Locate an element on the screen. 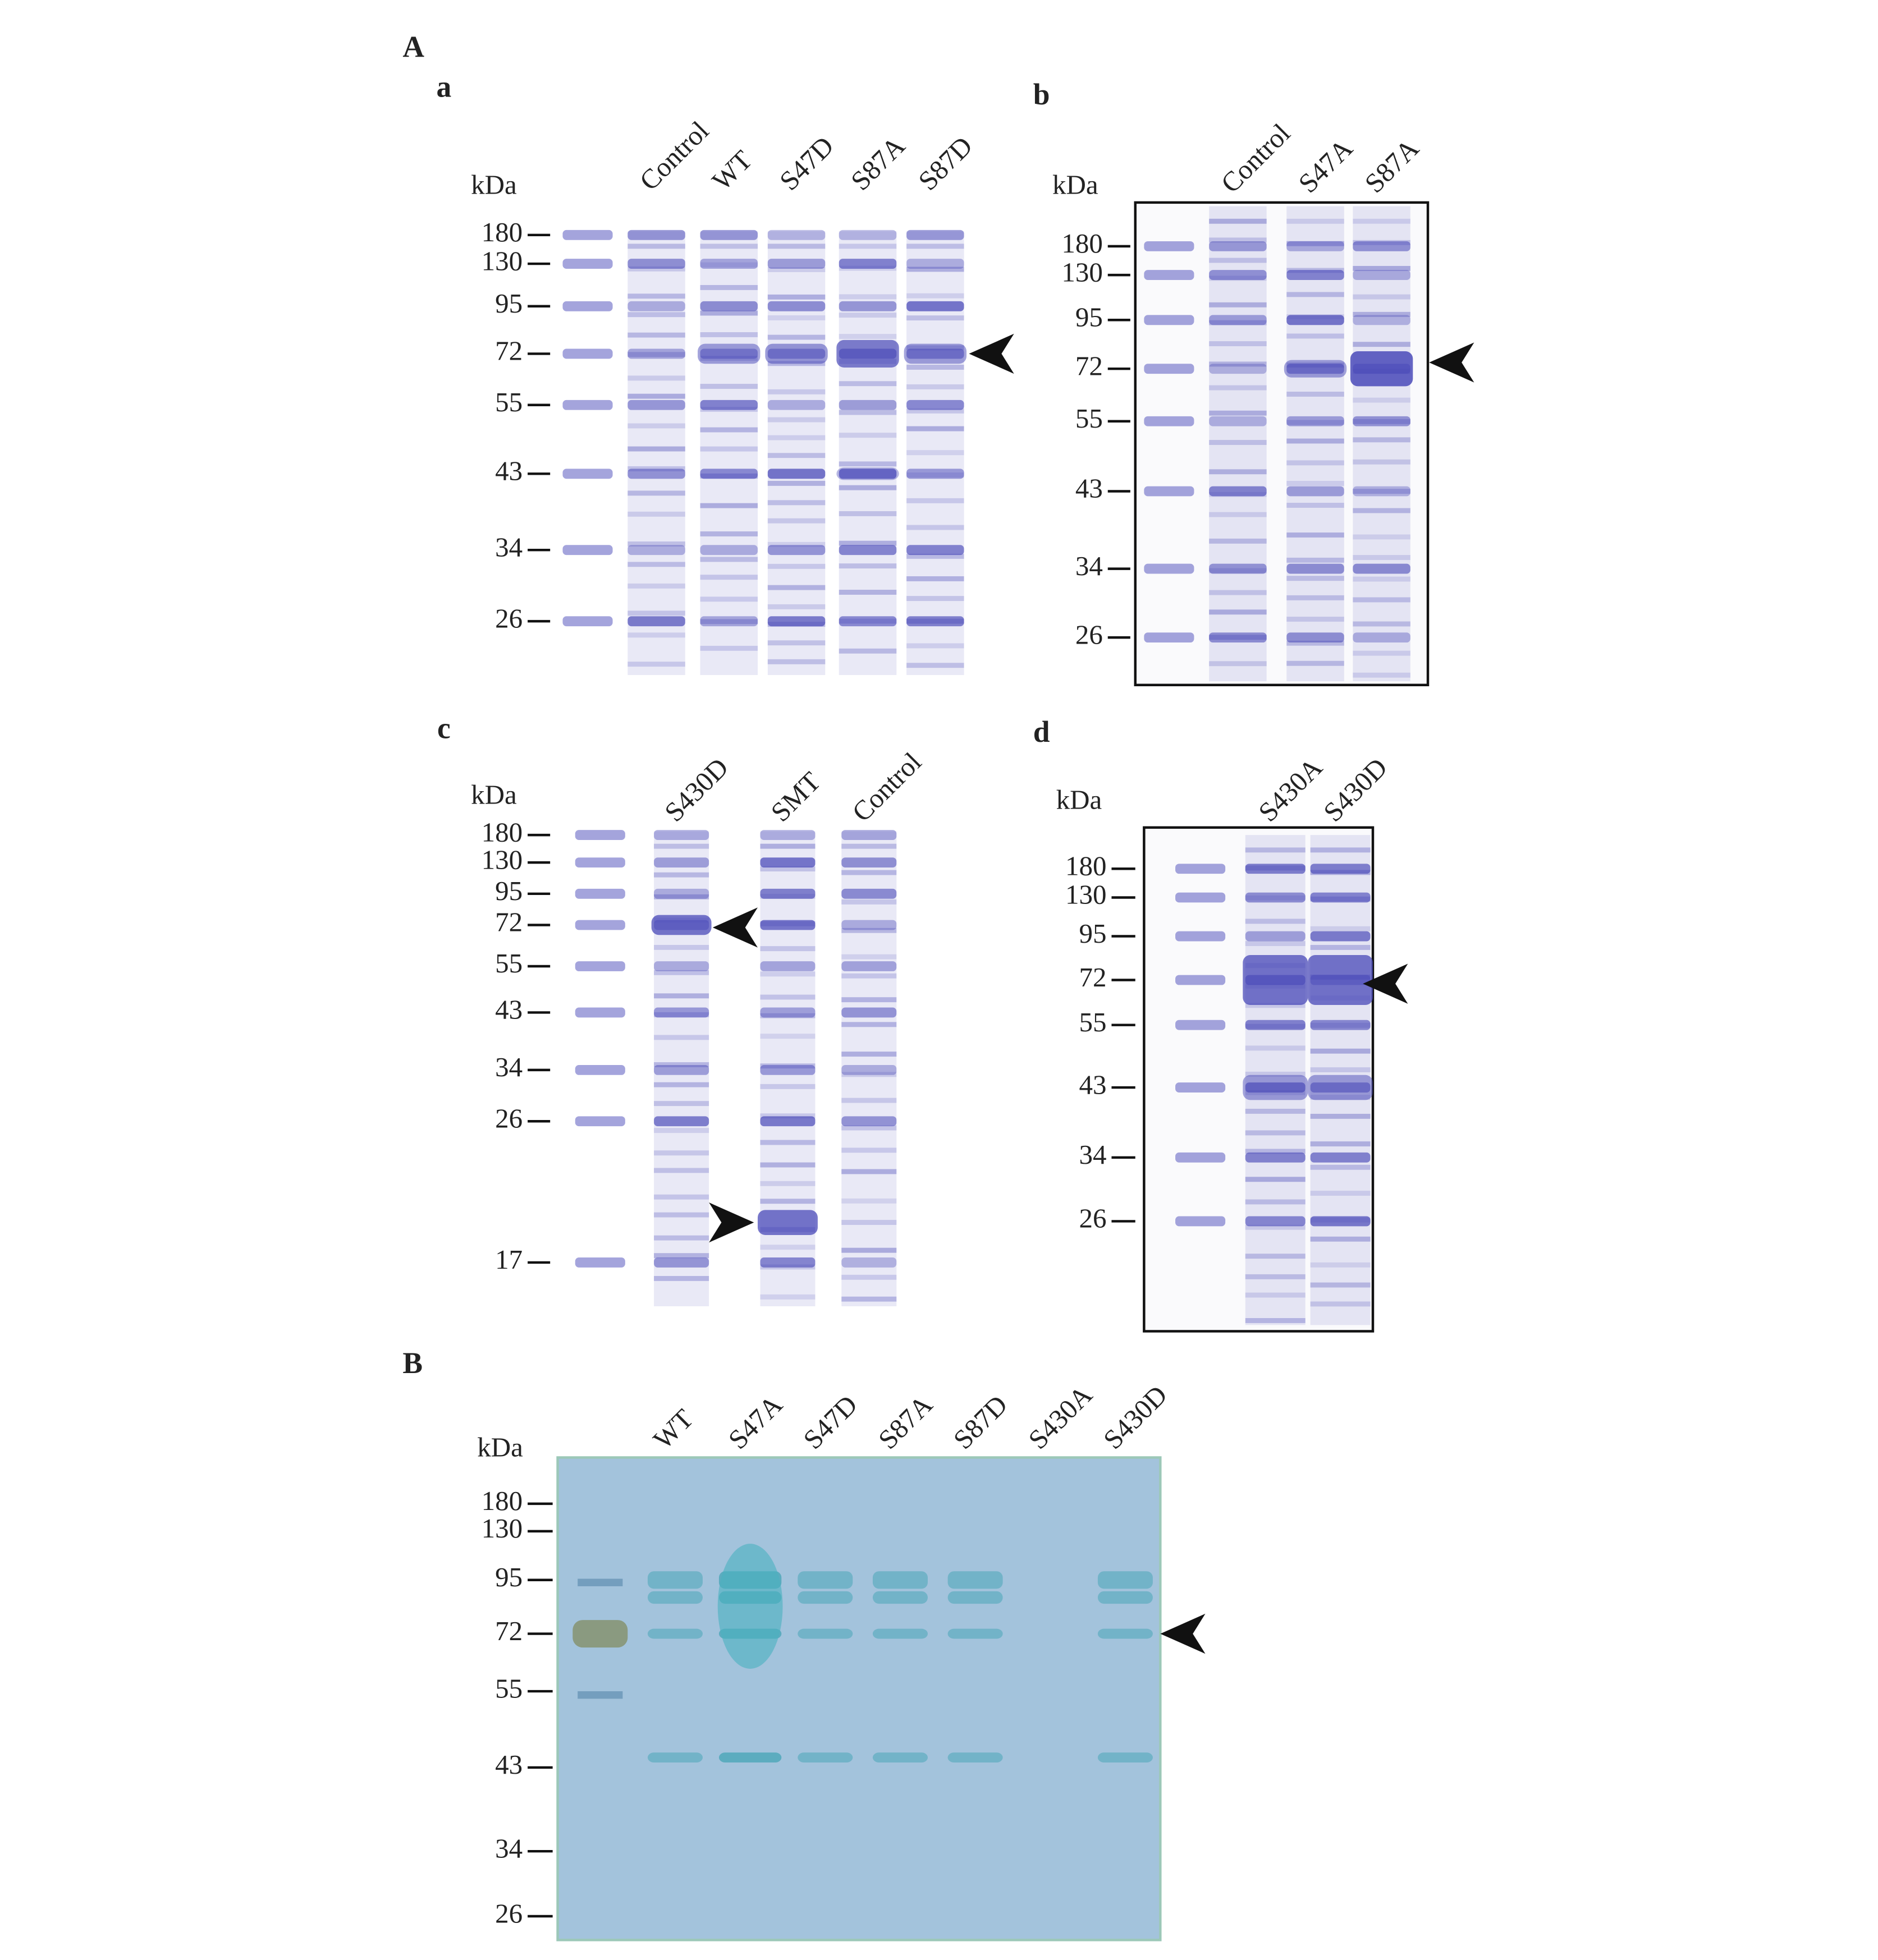 This screenshot has height=1960, width=1878. blot-band is located at coordinates (675, 1580).